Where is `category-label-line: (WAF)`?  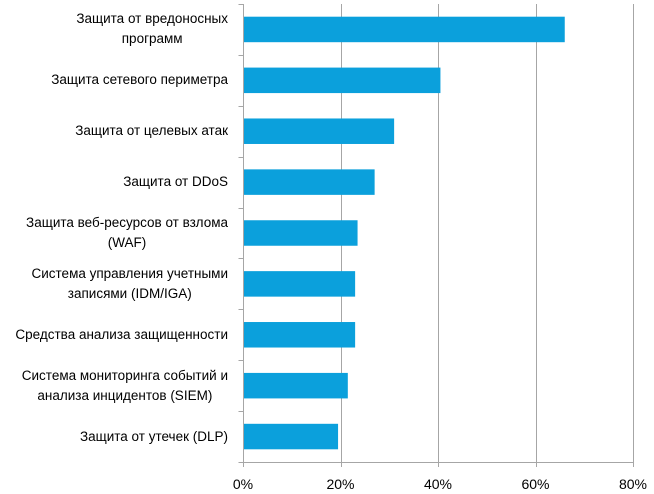 category-label-line: (WAF) is located at coordinates (127, 242).